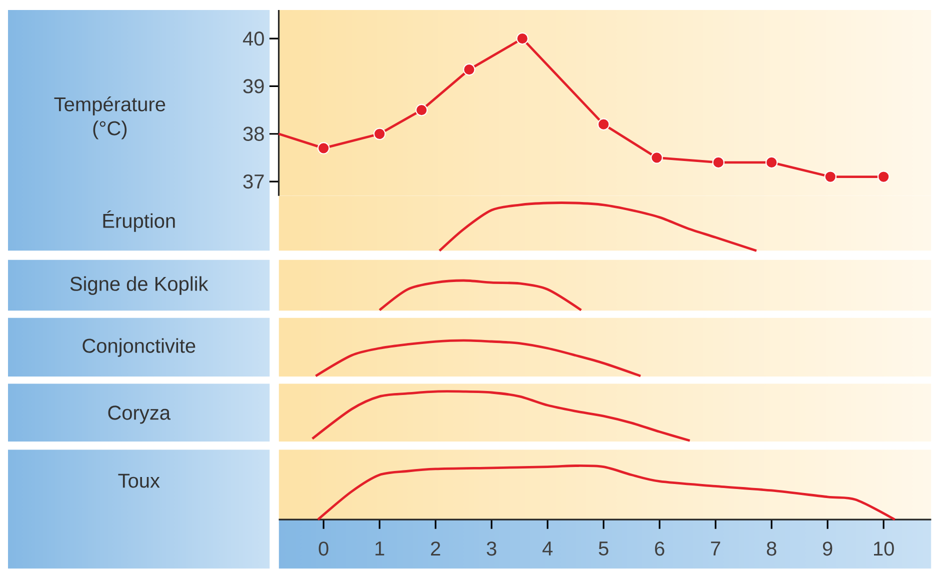  Describe the element at coordinates (491, 549) in the screenshot. I see `x-tick-label: 3` at that location.